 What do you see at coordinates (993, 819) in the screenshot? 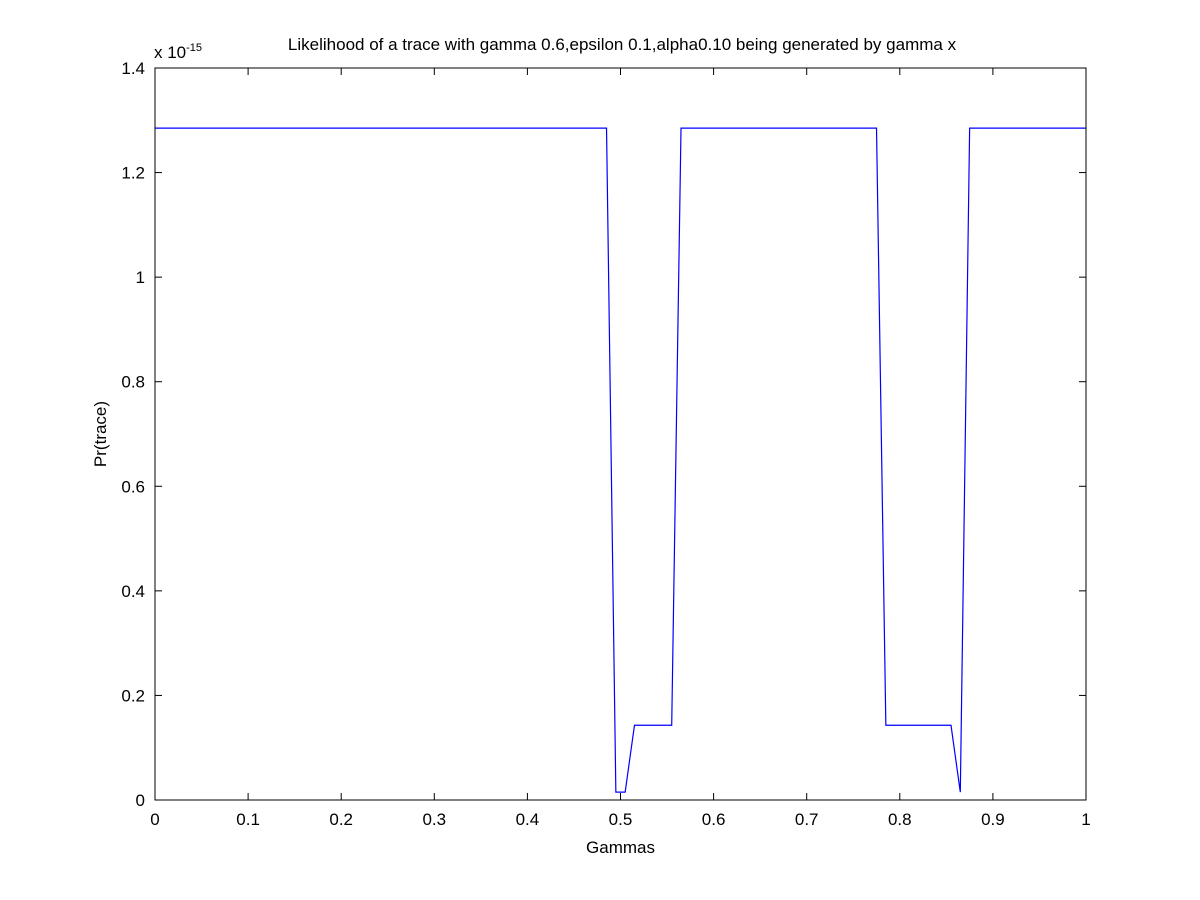
I see `x-tick-label: 0.9` at bounding box center [993, 819].